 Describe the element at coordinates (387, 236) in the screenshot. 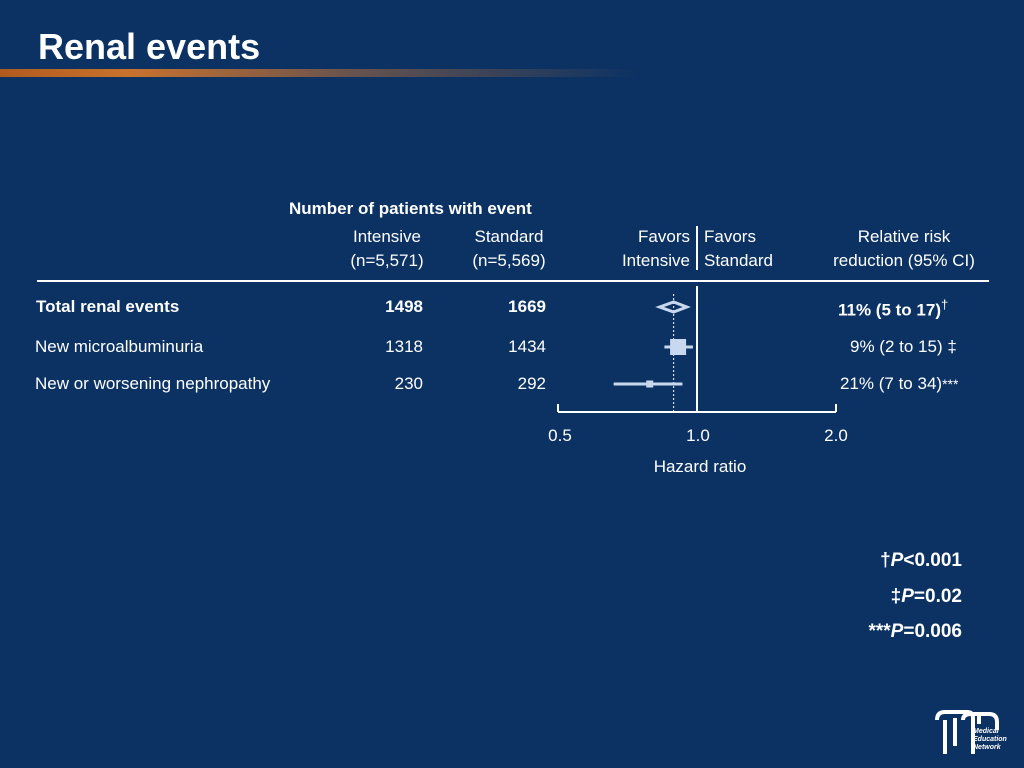

I see `intensive-header: Intensive` at that location.